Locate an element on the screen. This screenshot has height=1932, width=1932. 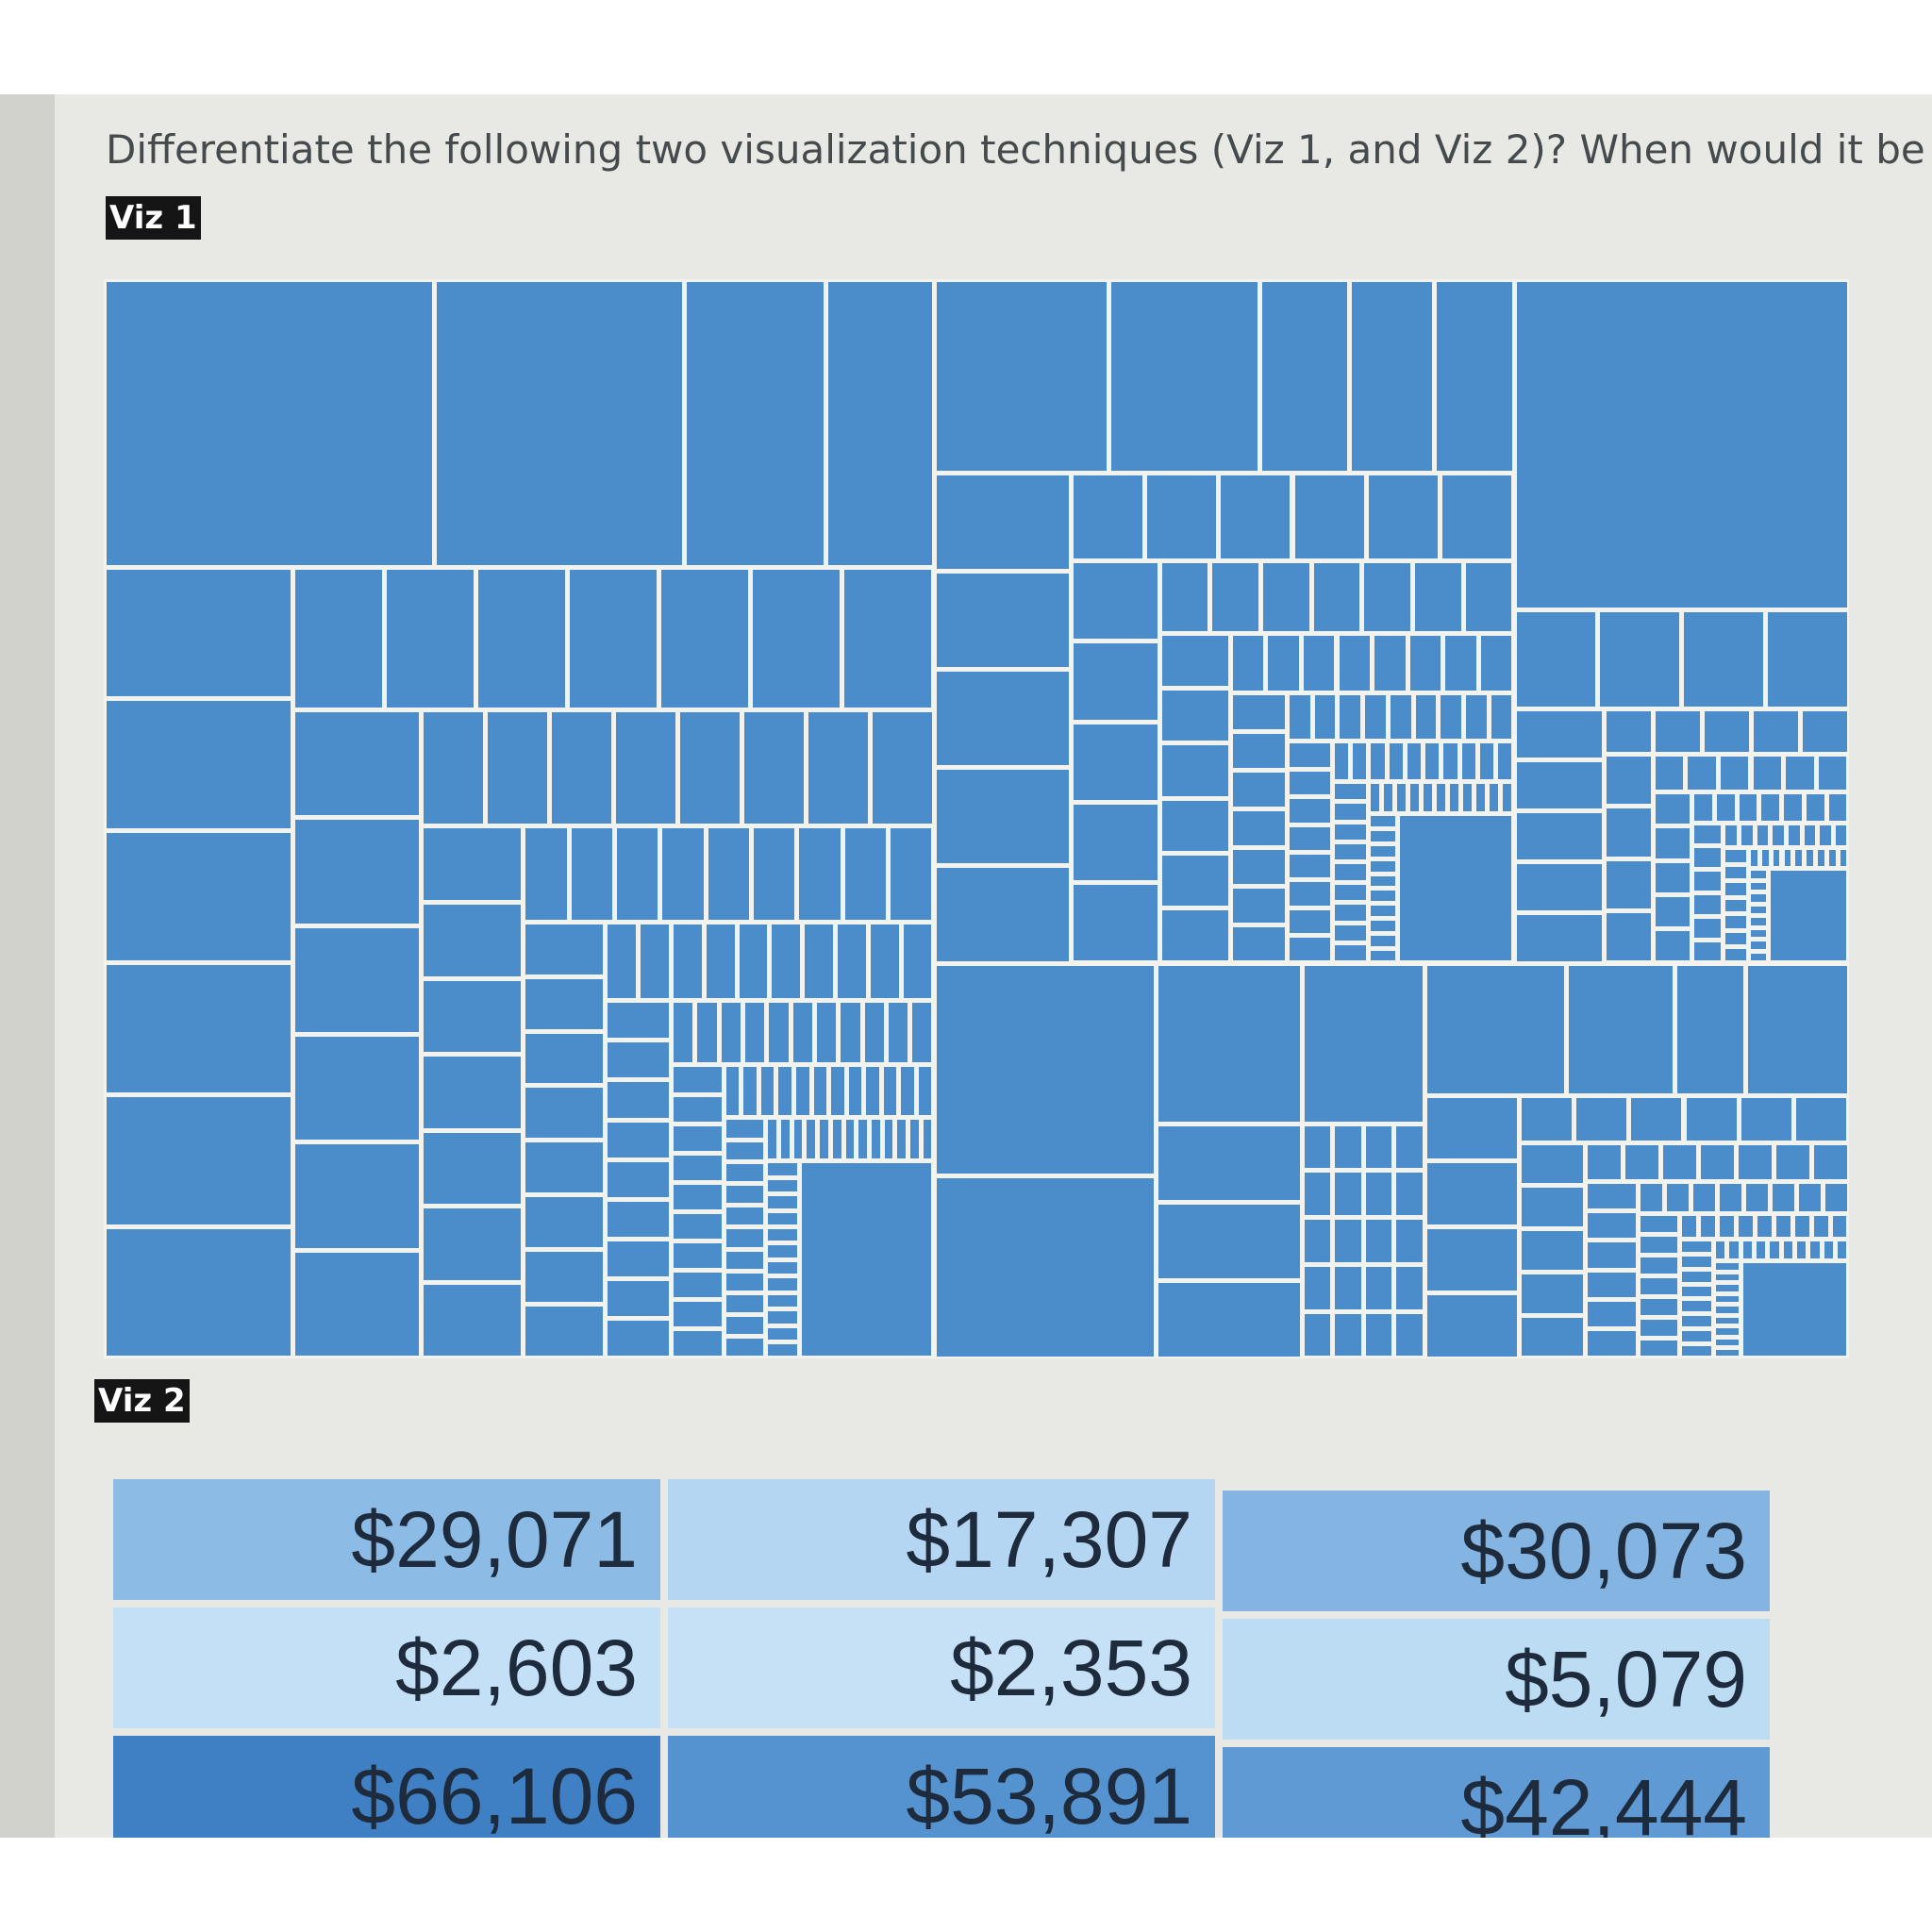
heatmap-cell-r1c1: $29,071 is located at coordinates (386, 1540).